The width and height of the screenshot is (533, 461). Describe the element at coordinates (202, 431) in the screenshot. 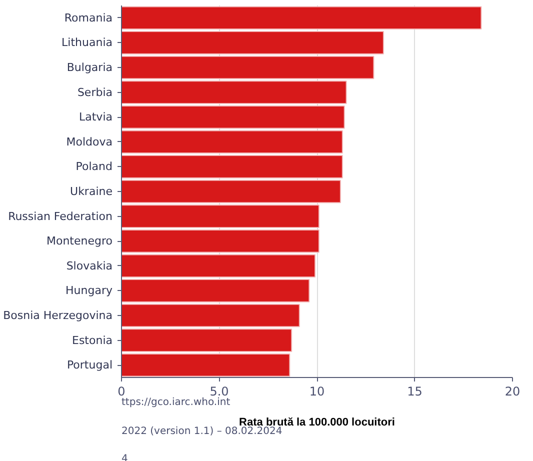

I see `text: 2022 (version 1.1) – 08.02.2024` at that location.